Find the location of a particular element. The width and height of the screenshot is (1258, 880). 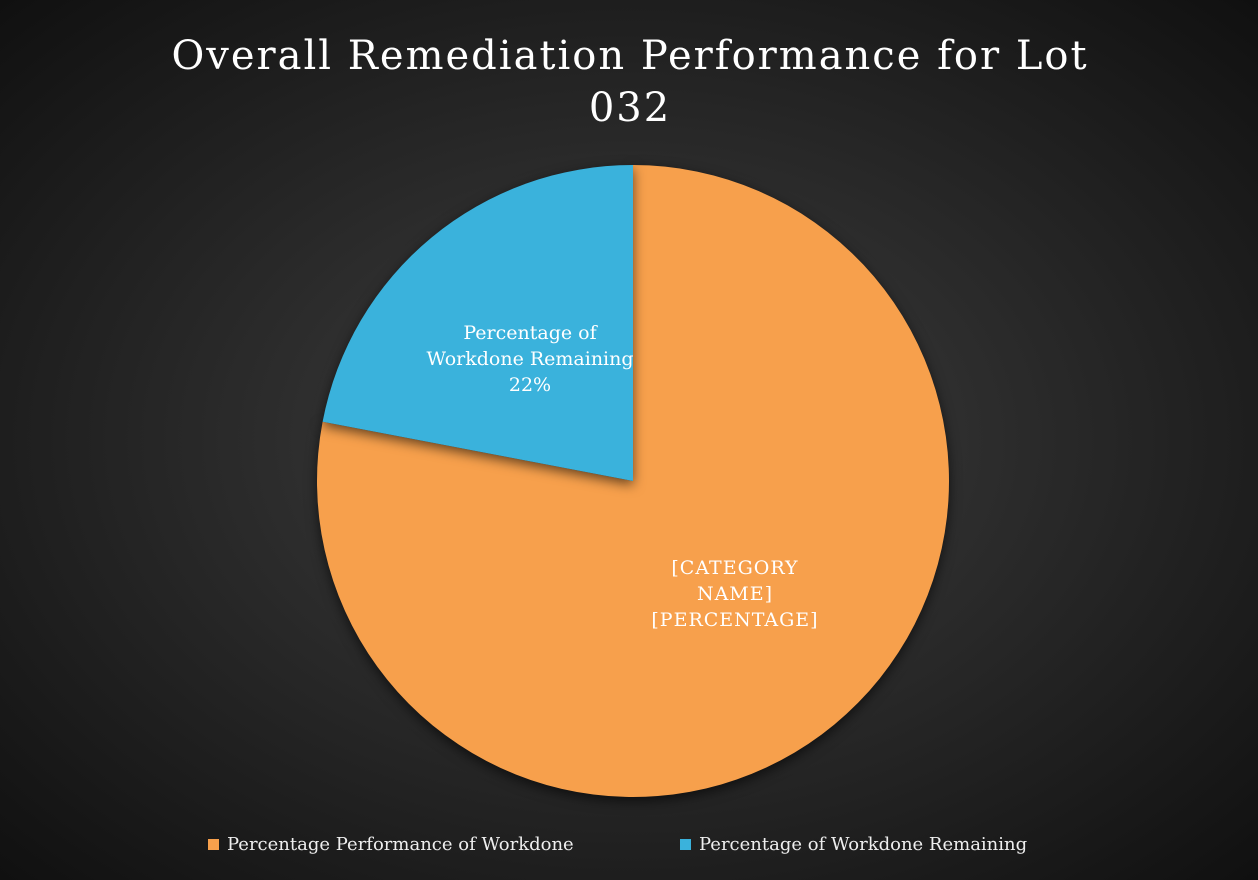

legend-label: Percentage Performance of Workdone is located at coordinates (400, 844).